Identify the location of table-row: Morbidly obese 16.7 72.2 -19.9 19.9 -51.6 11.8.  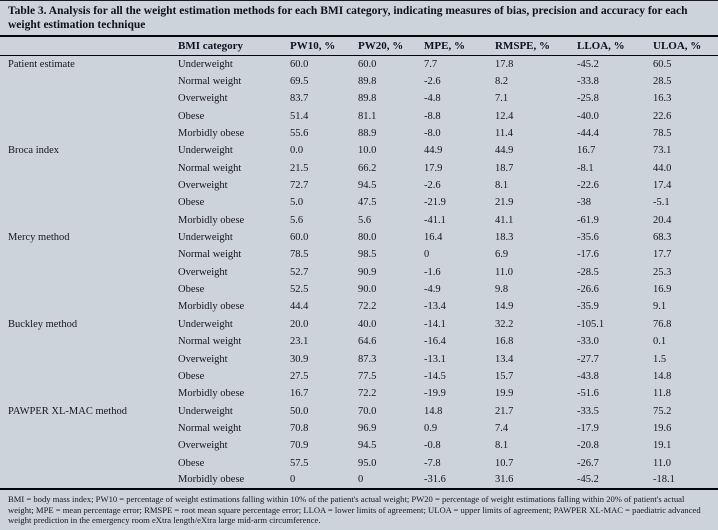
(359, 393).